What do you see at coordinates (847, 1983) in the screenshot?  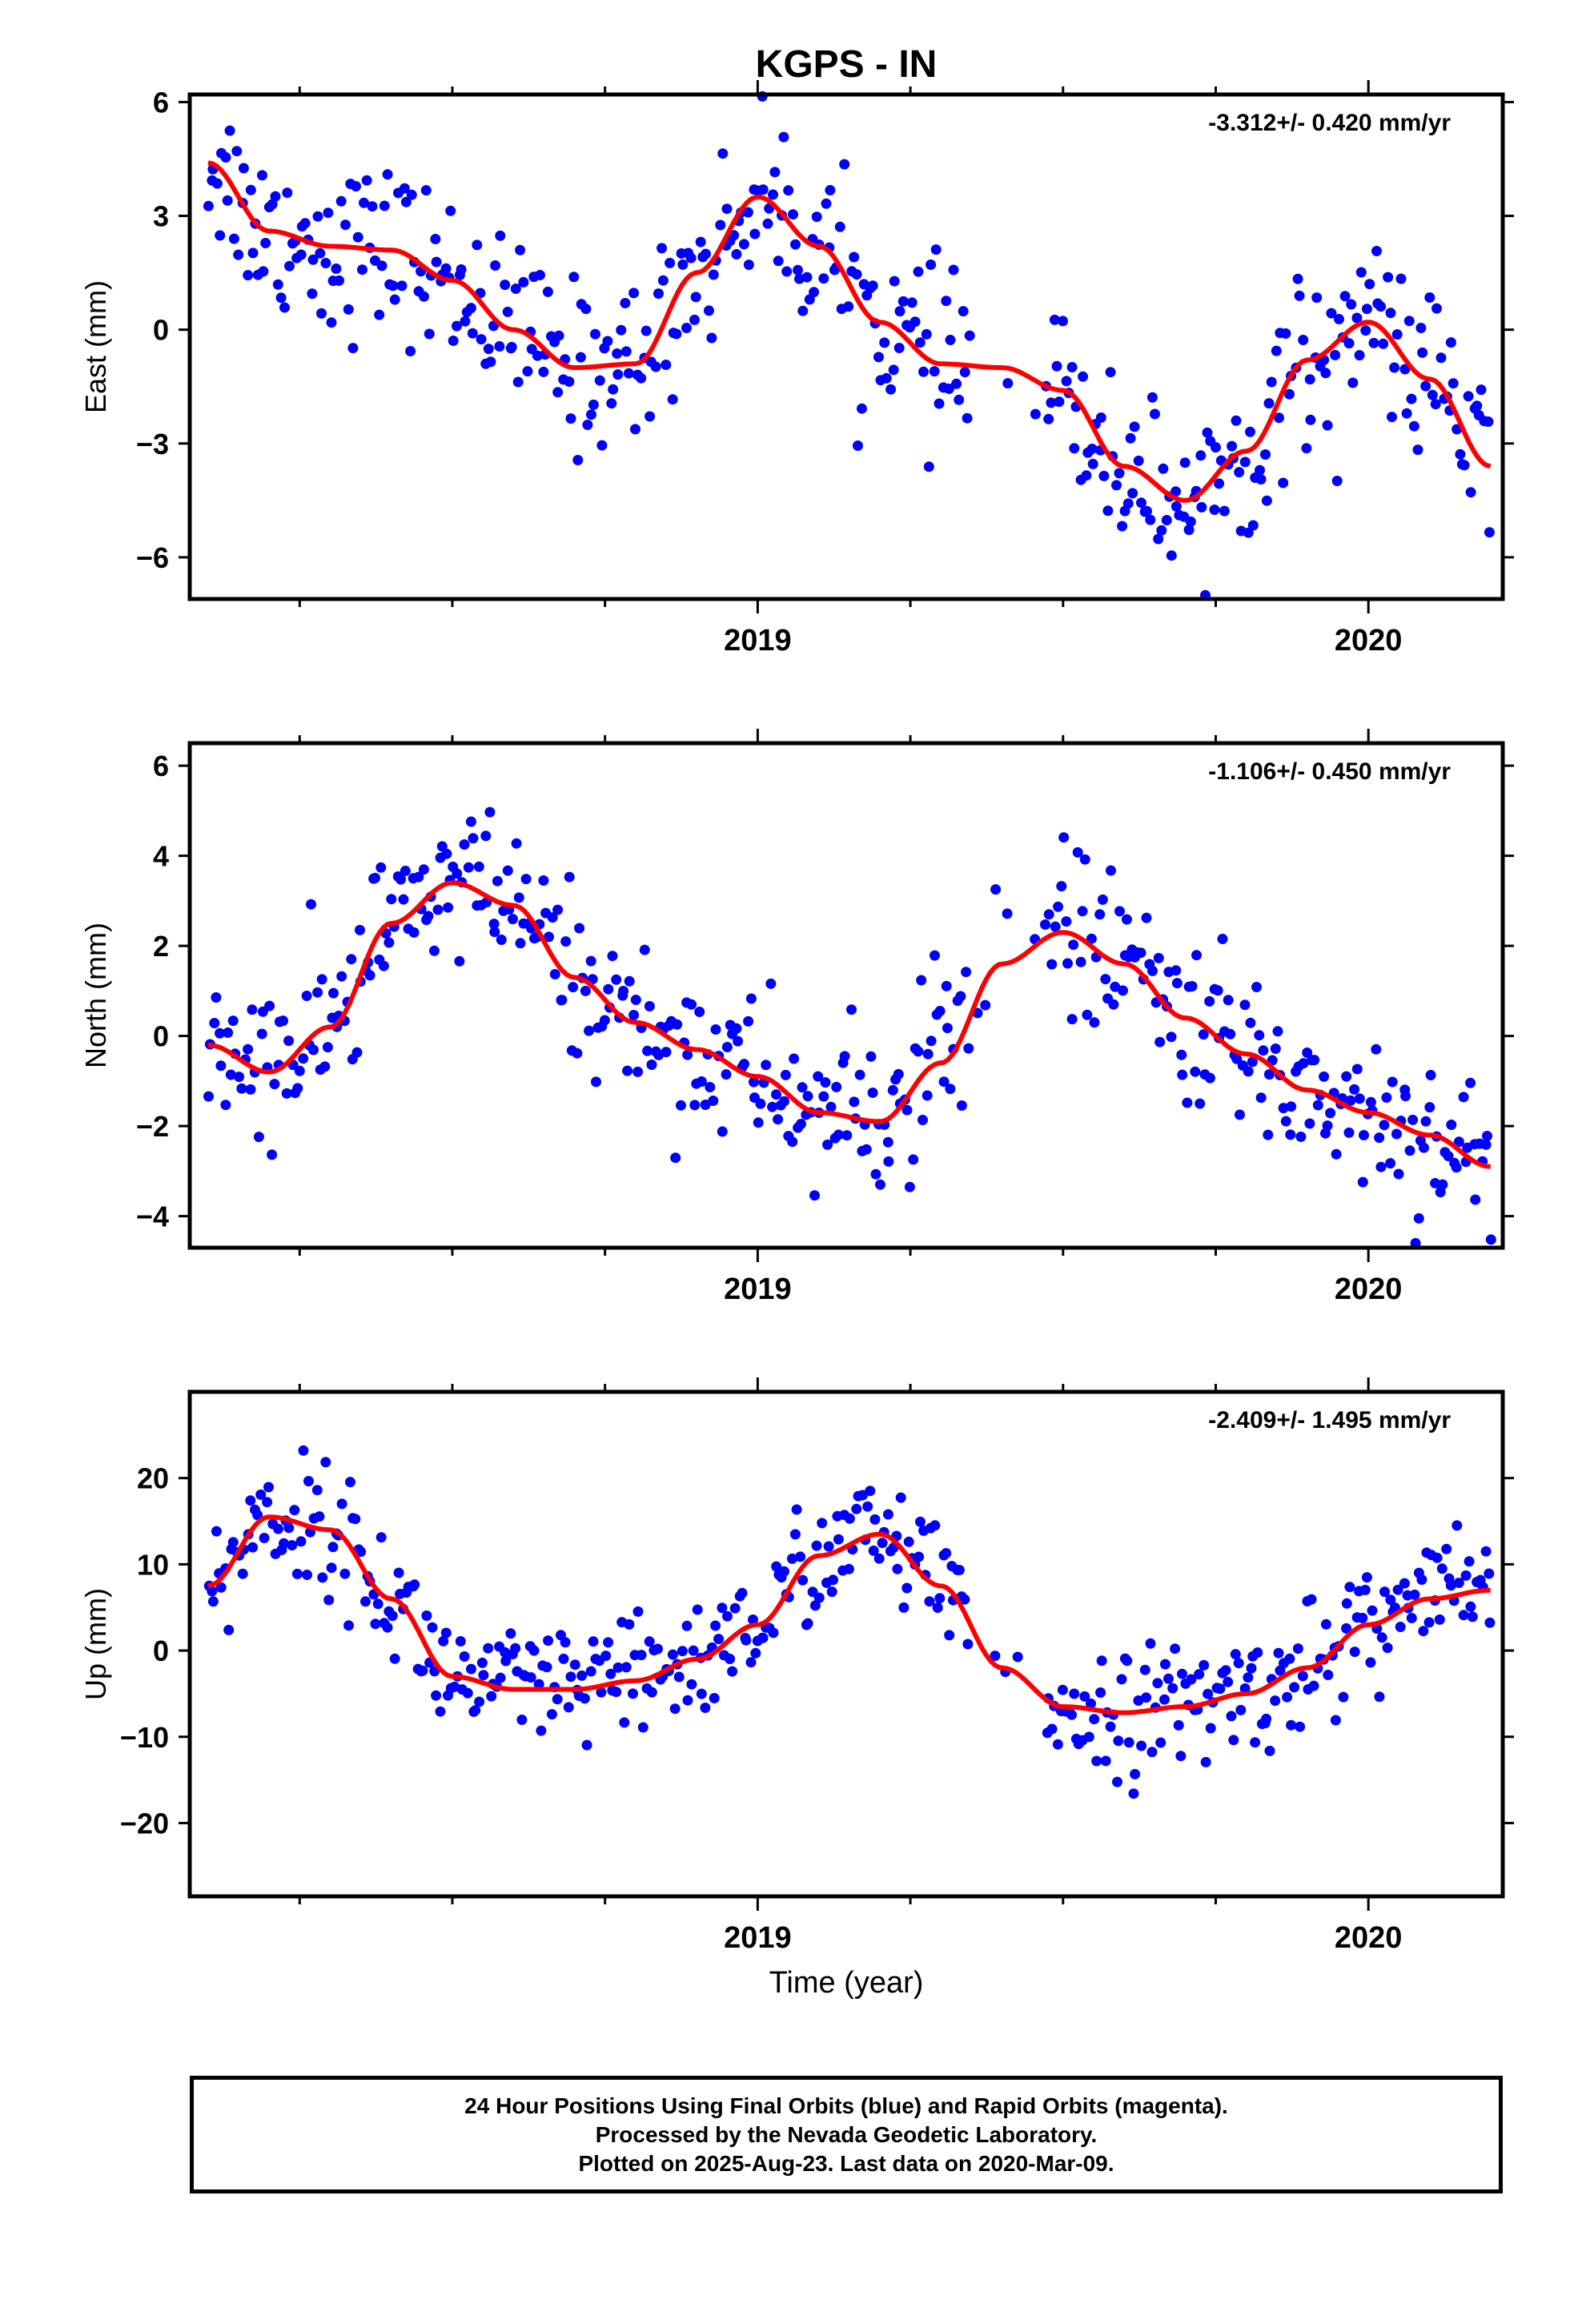 I see `x-axis-label: Time (year)` at bounding box center [847, 1983].